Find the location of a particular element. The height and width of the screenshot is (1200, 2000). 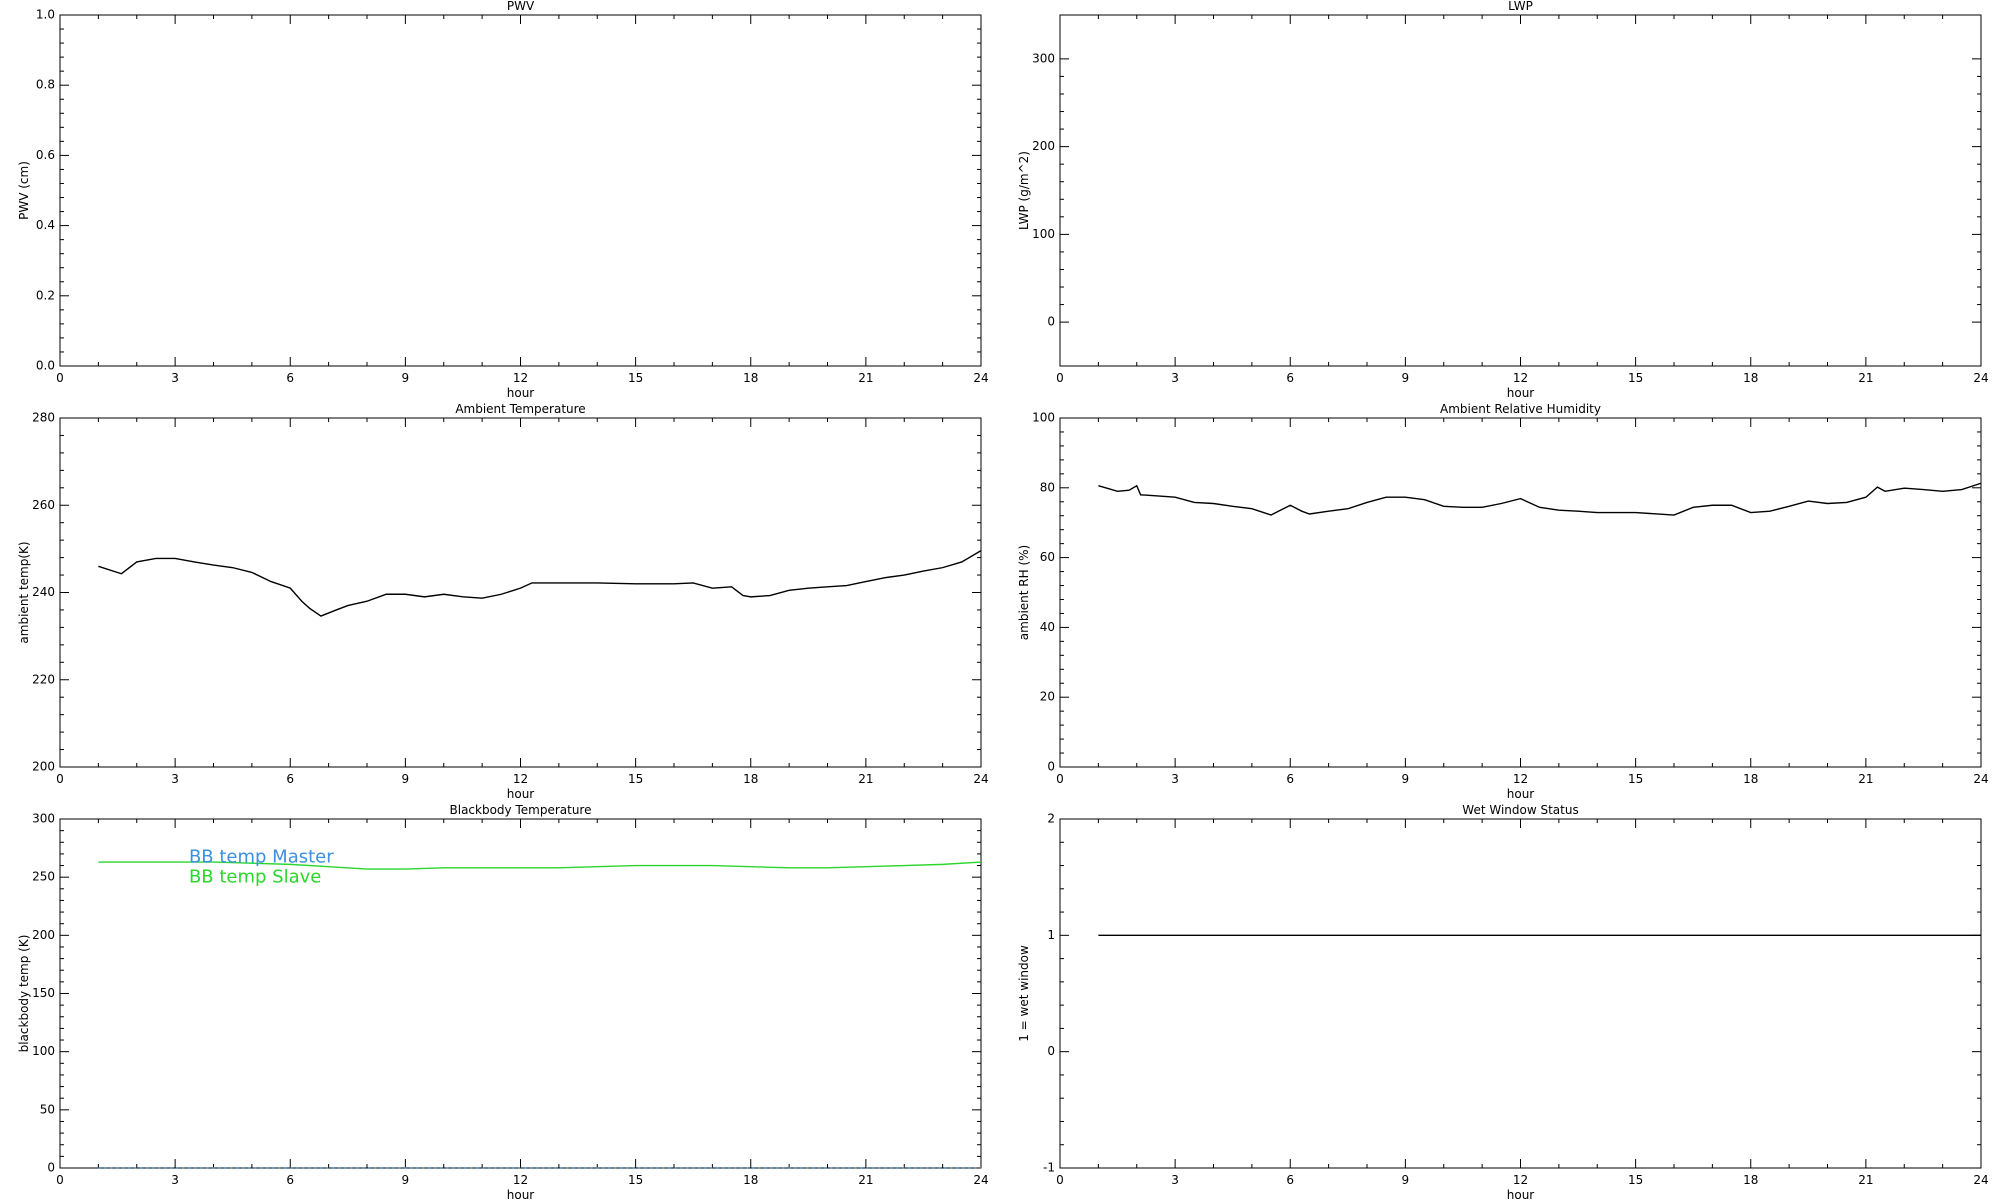

y-tick-label: 280 is located at coordinates (43, 418).